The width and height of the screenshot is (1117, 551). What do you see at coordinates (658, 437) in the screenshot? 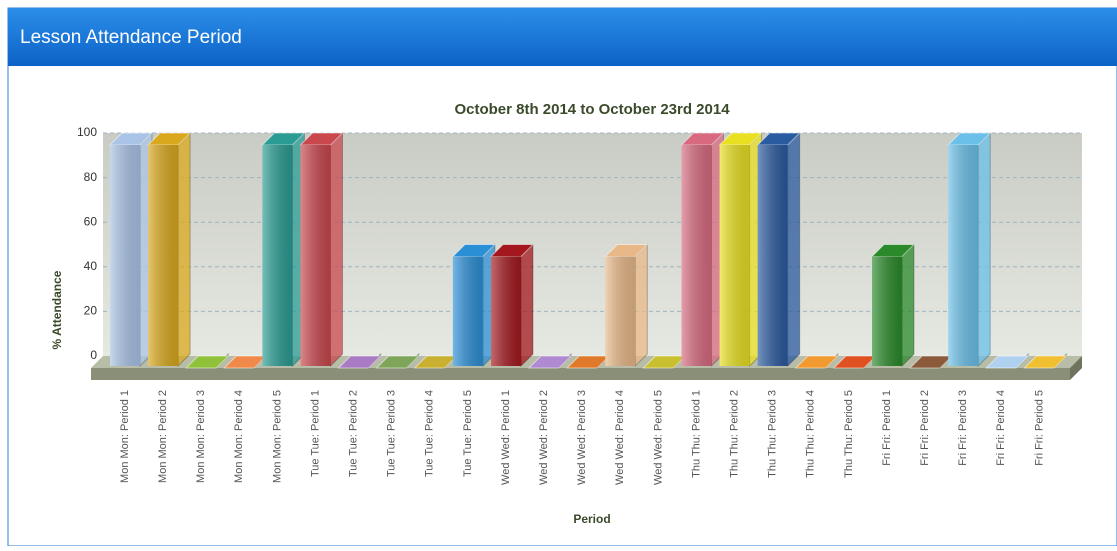
I see `x-tick-label: Wed Wed: Period 5` at bounding box center [658, 437].